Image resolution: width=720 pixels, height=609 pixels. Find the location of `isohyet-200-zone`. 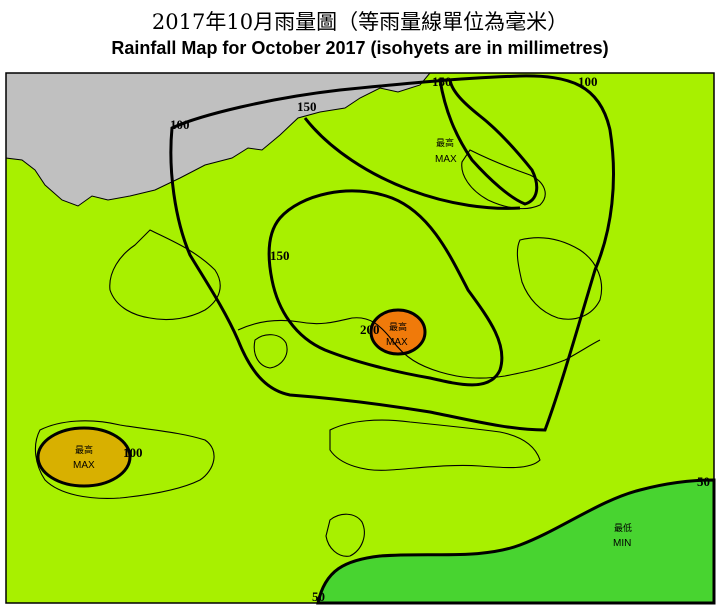

isohyet-200-zone is located at coordinates (398, 332).